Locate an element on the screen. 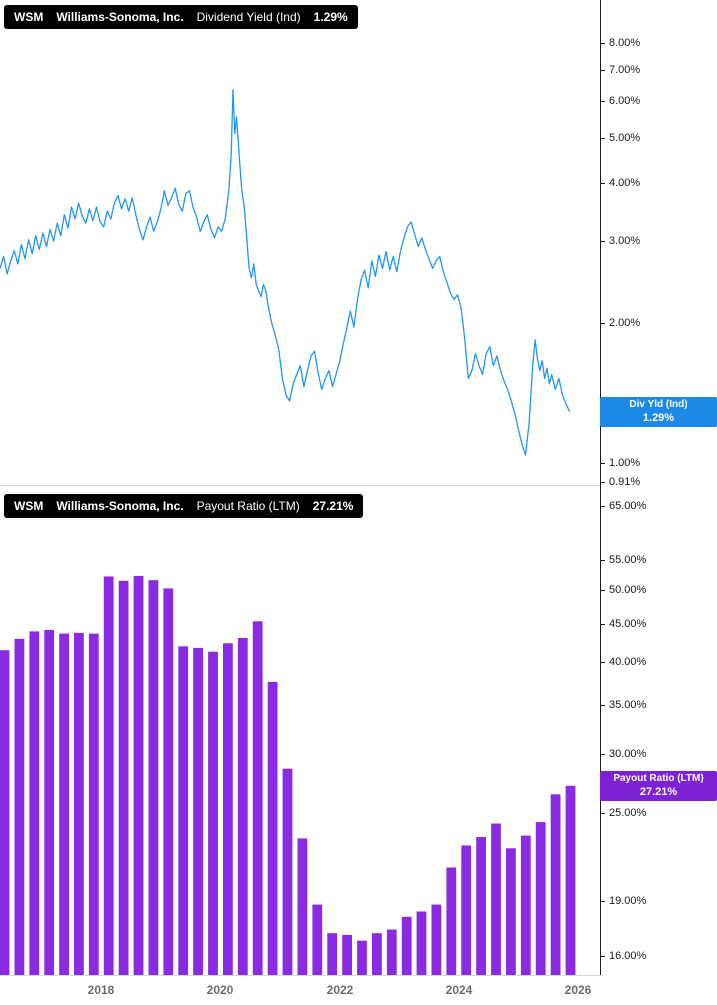 The width and height of the screenshot is (717, 1005). y-axis-label: 16.00% is located at coordinates (628, 956).